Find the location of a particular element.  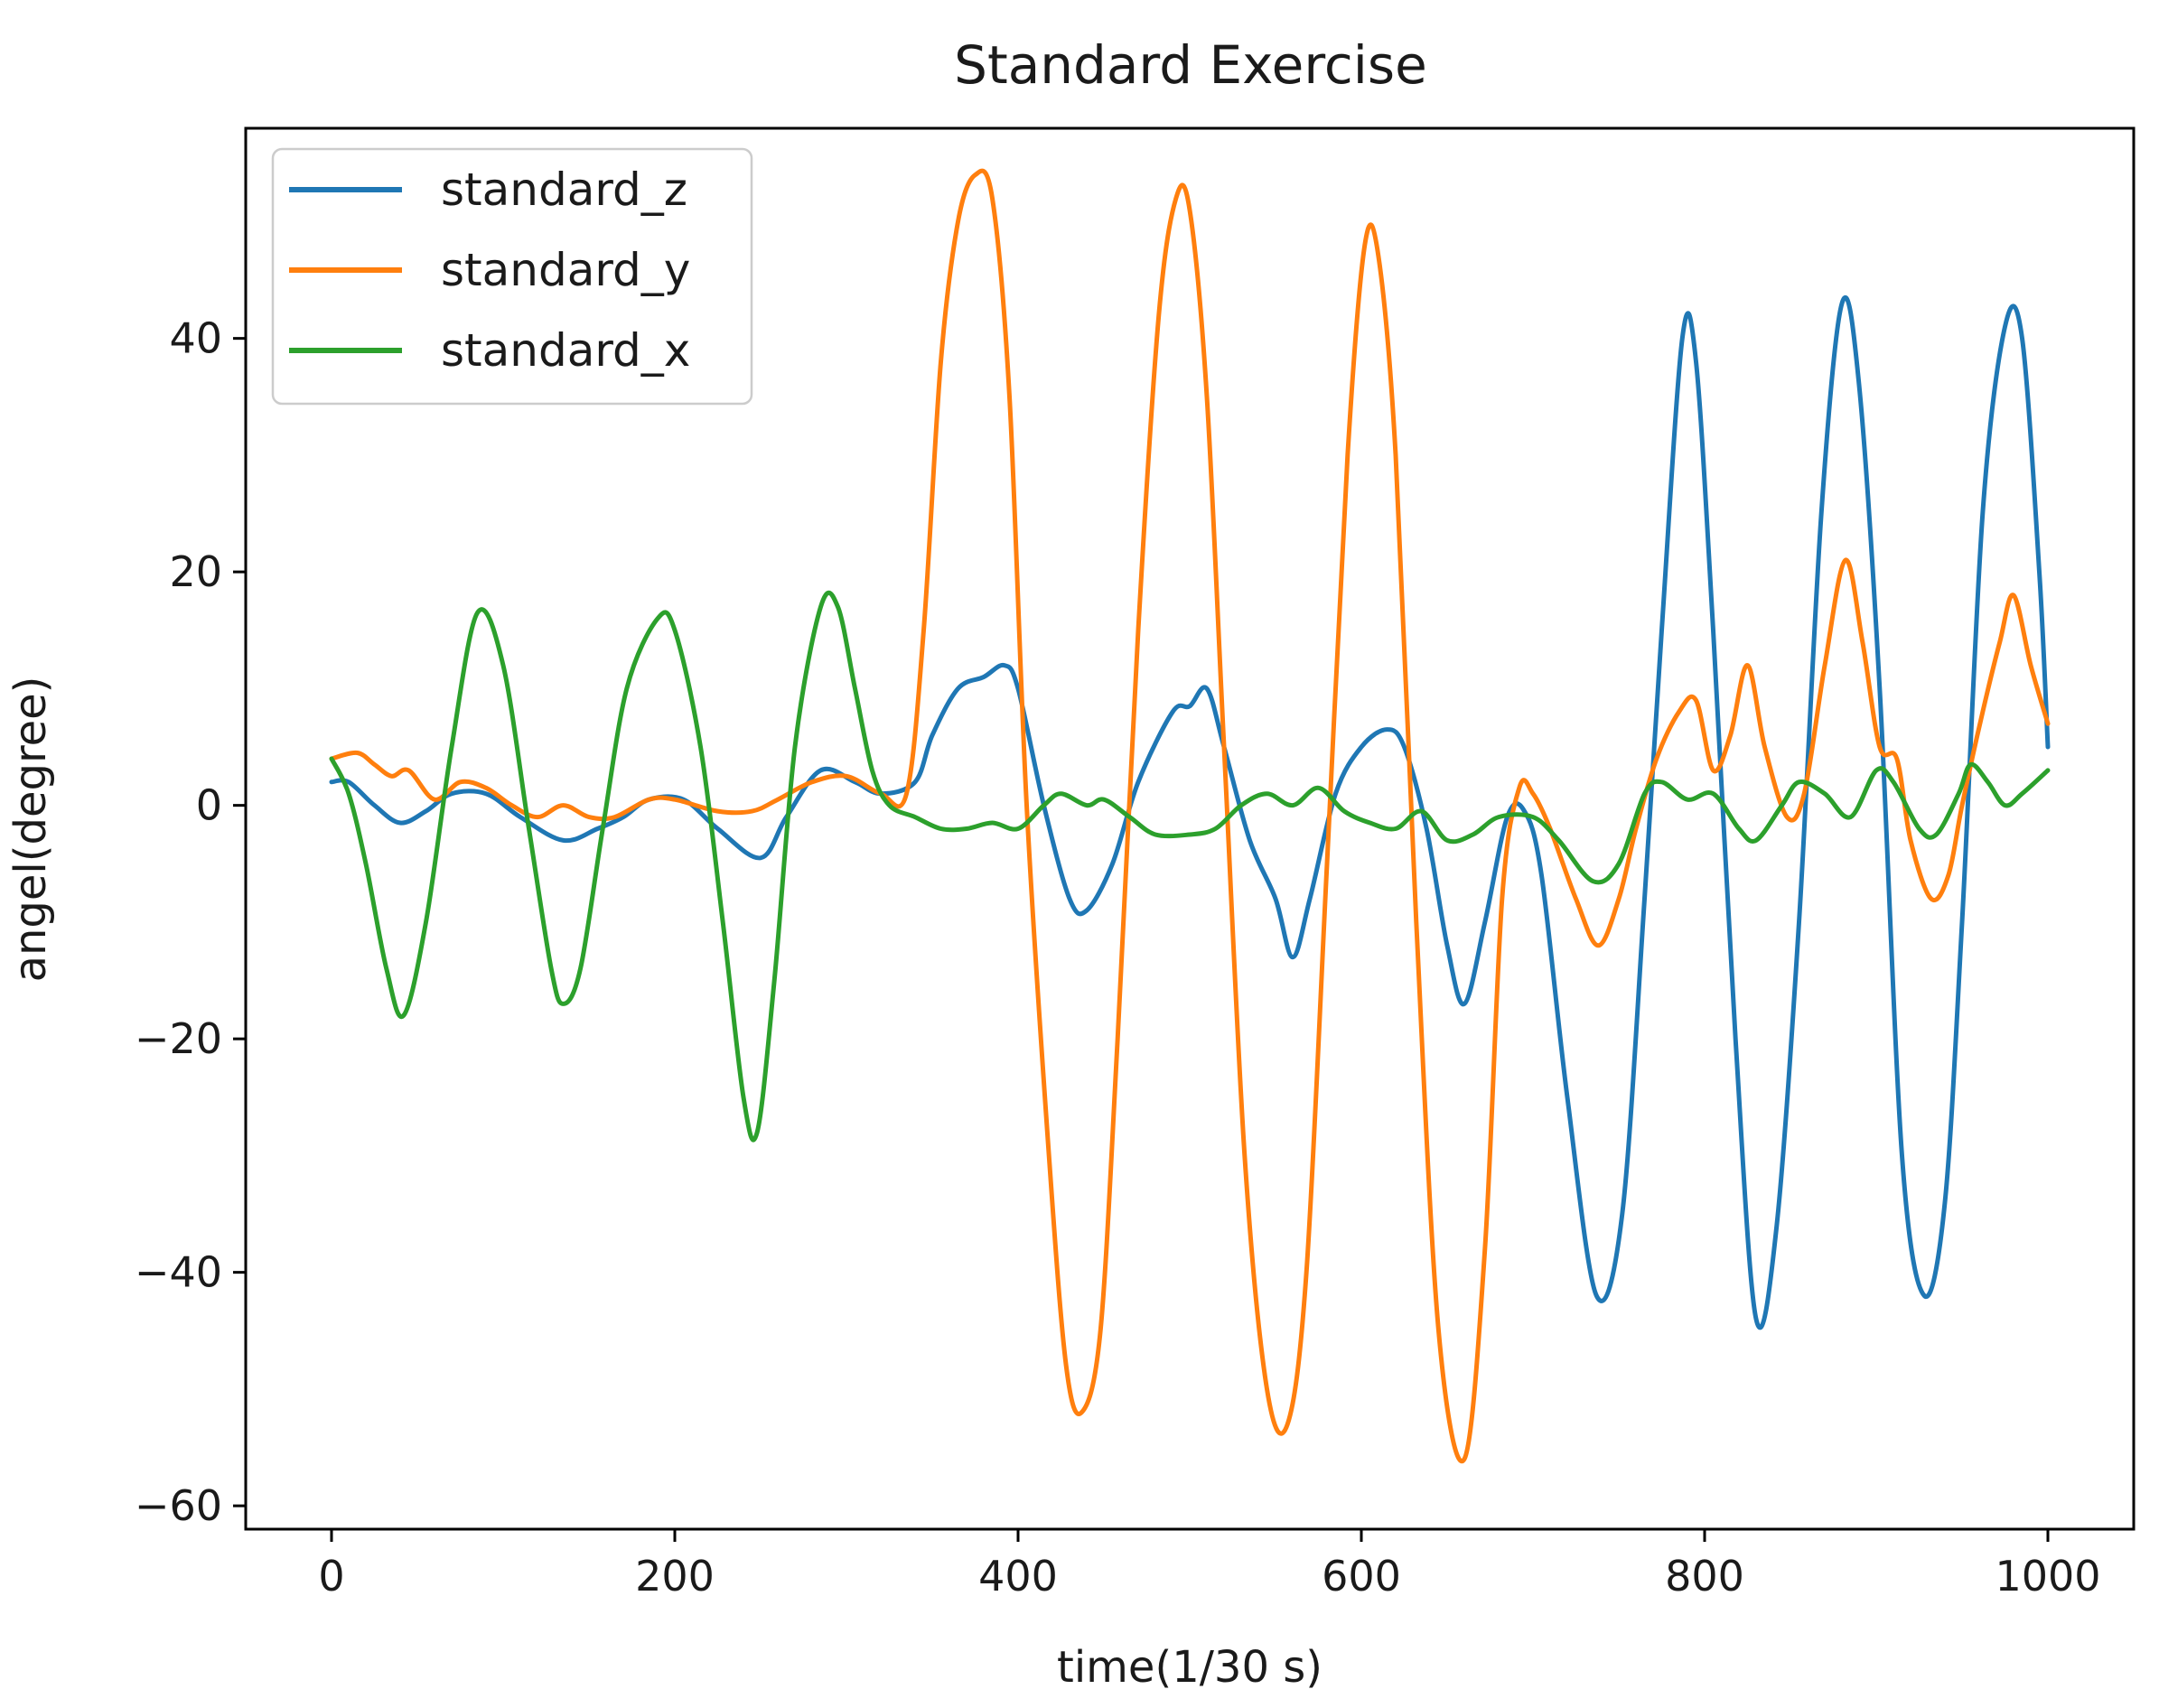

x-tick-label: 400 is located at coordinates (1018, 1576).